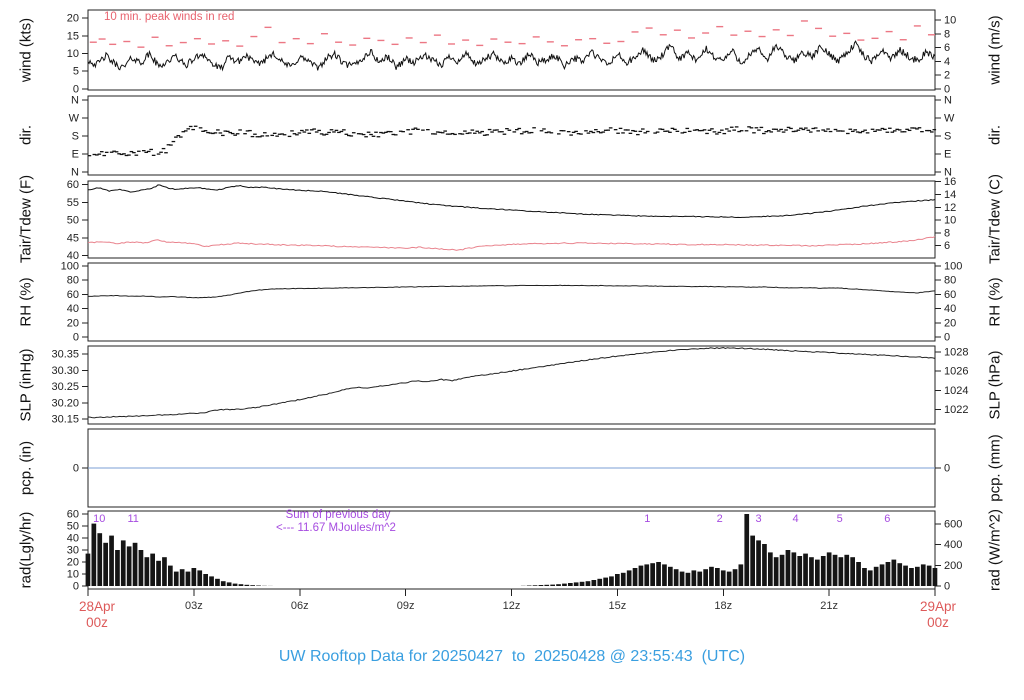 Image resolution: width=1024 pixels, height=700 pixels. Describe the element at coordinates (99, 519) in the screenshot. I see `local-hour-label: 10` at that location.